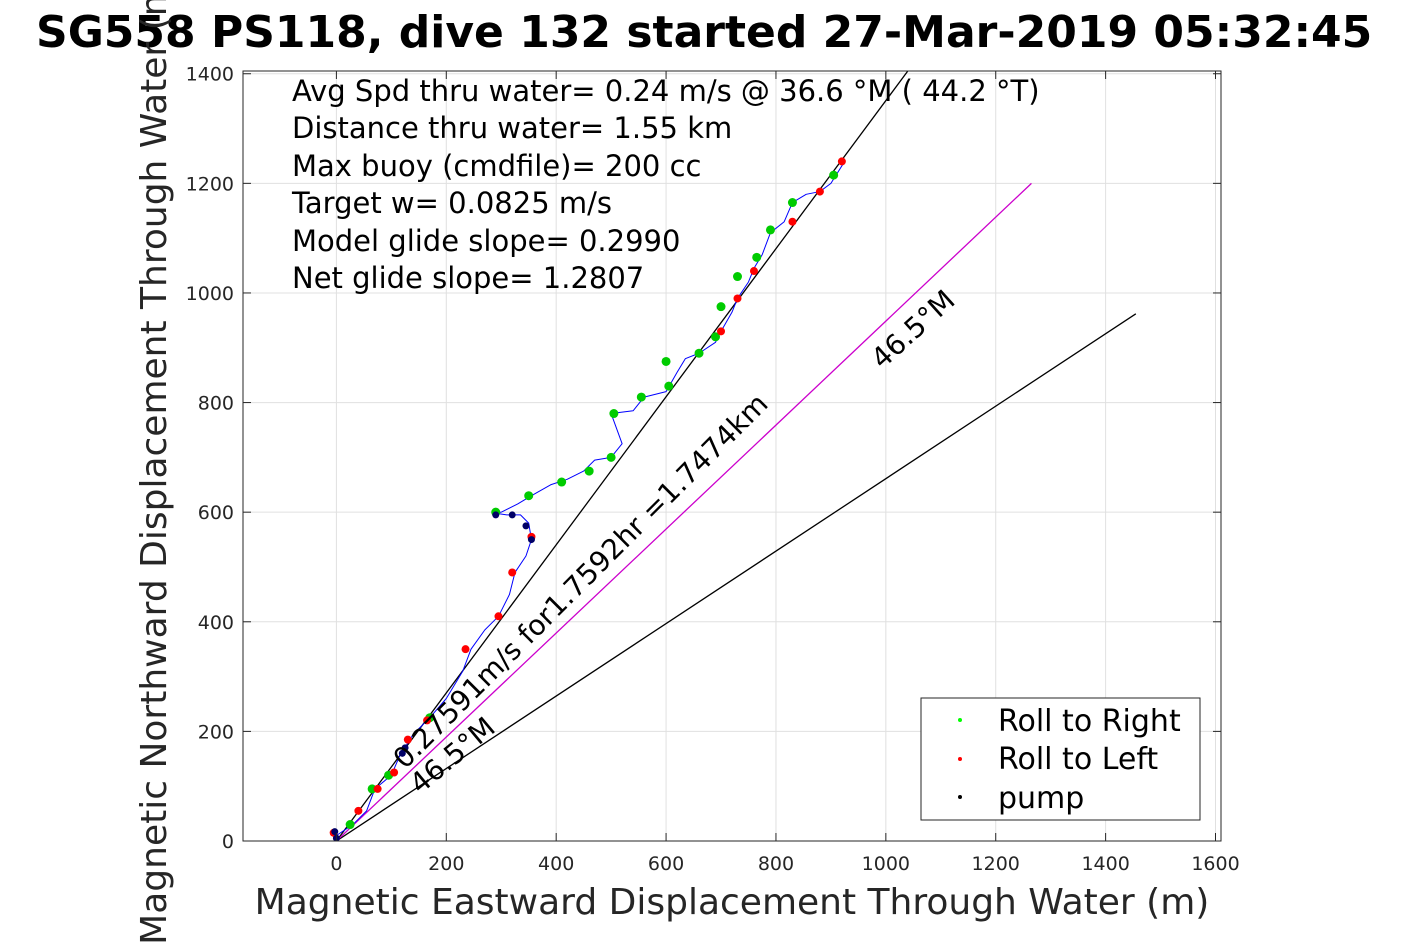 The height and width of the screenshot is (945, 1417). What do you see at coordinates (556, 864) in the screenshot?
I see `x-tick-label: 400` at bounding box center [556, 864].